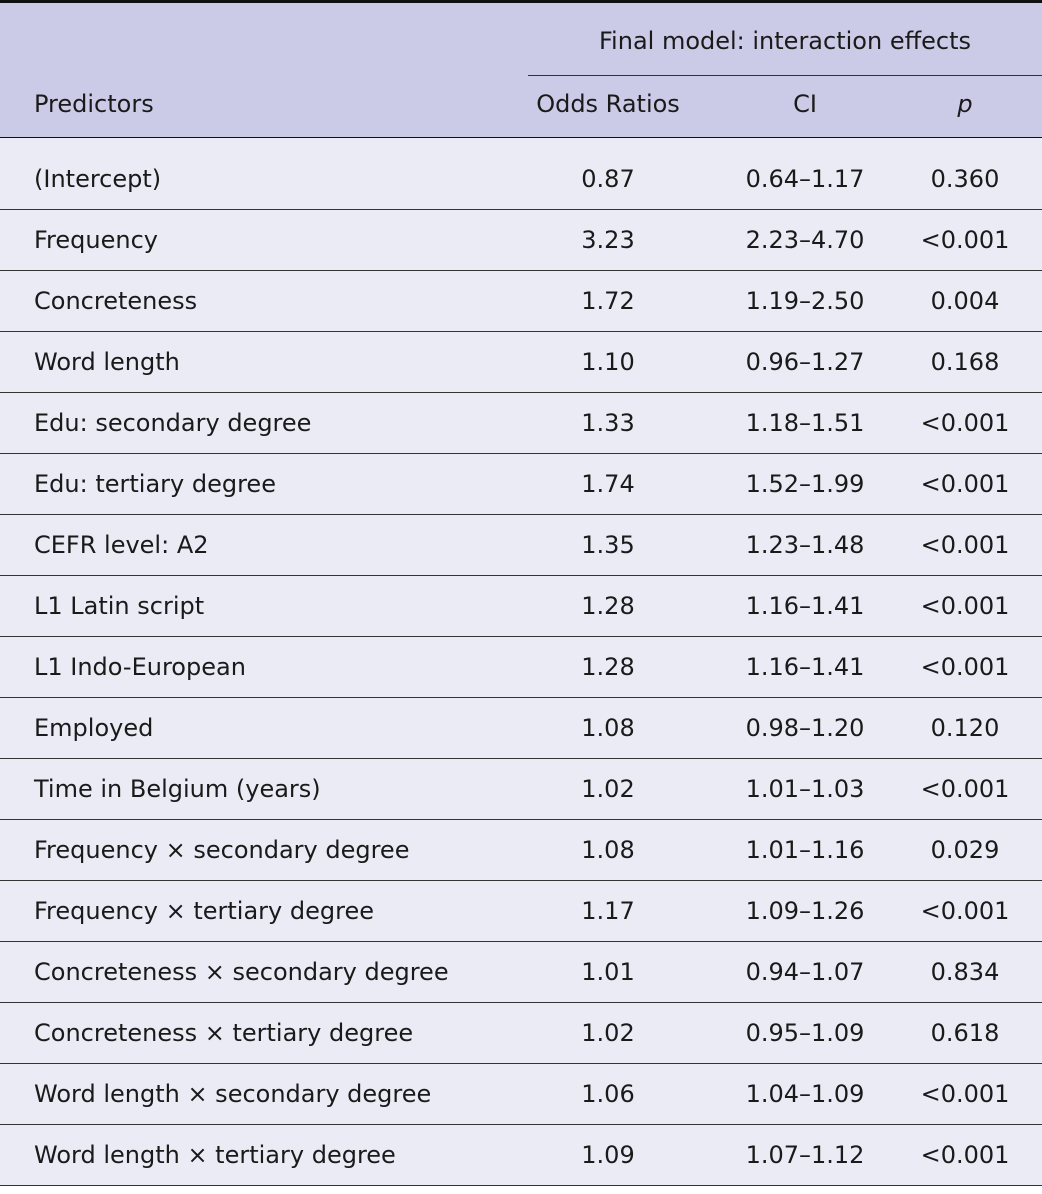 This screenshot has height=1194, width=1042. I want to click on cell-value: 1.74, so click(608, 484).